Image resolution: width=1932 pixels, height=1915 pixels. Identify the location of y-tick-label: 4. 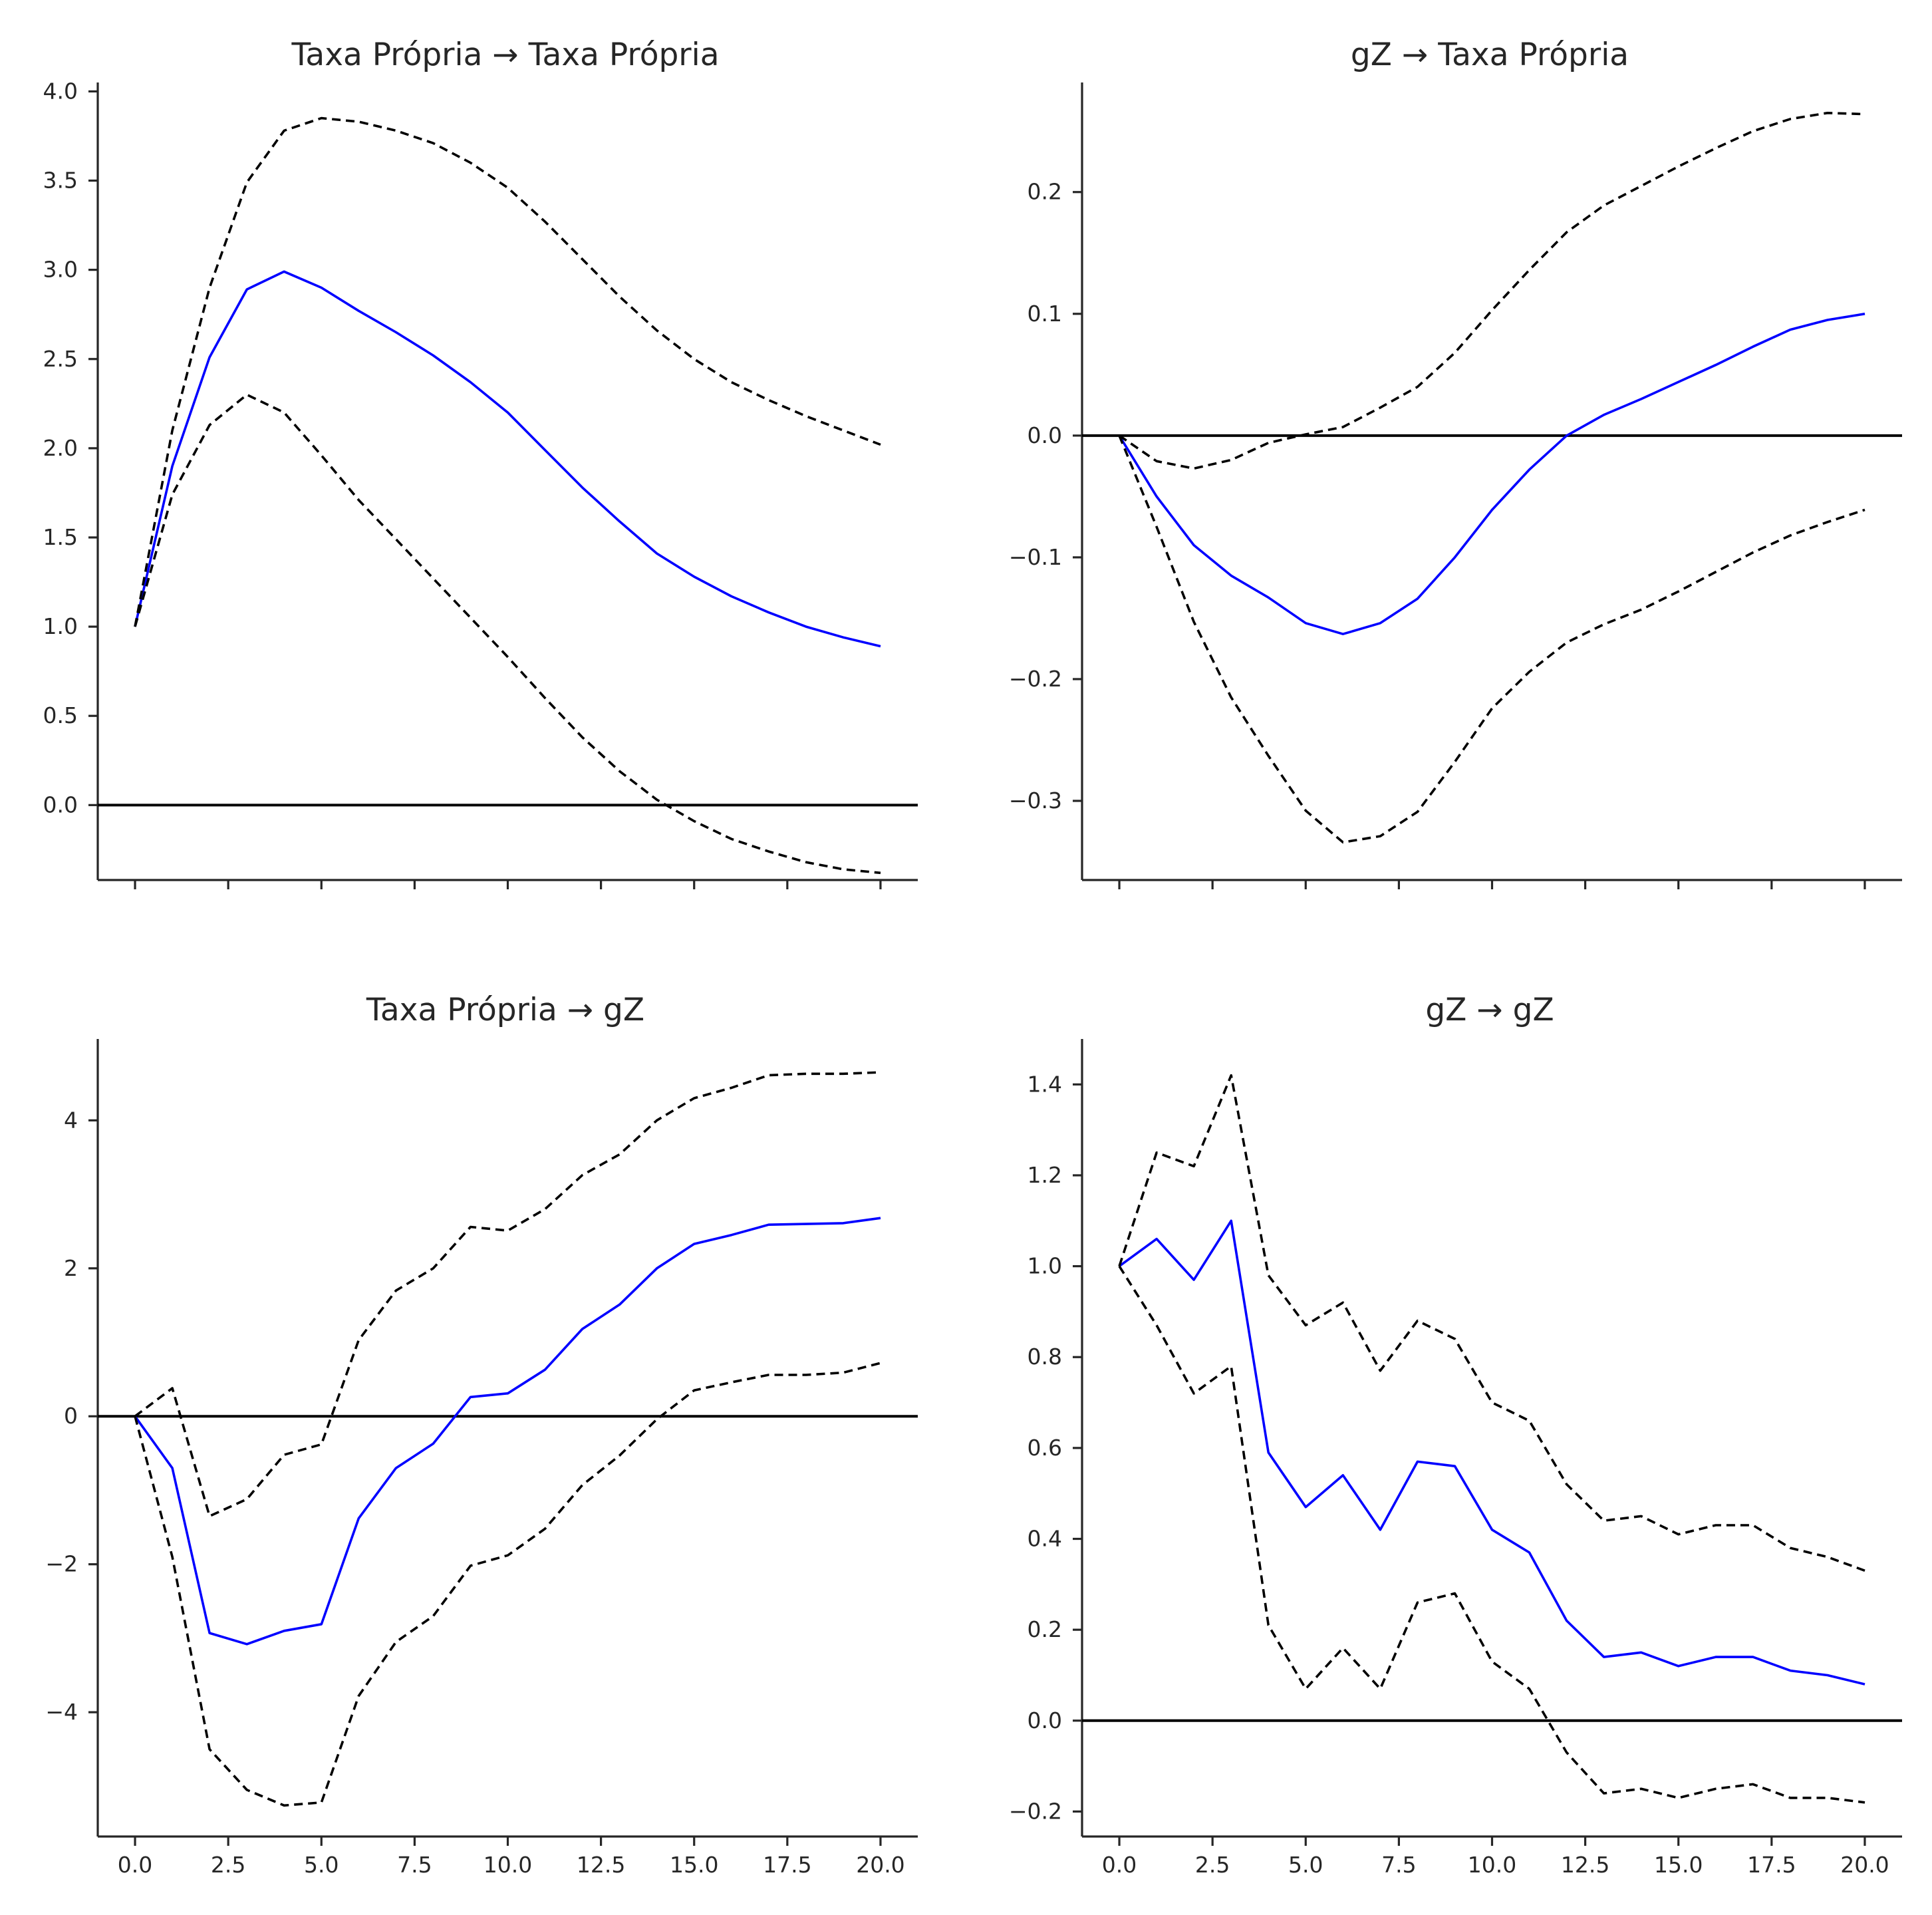
(71, 1120).